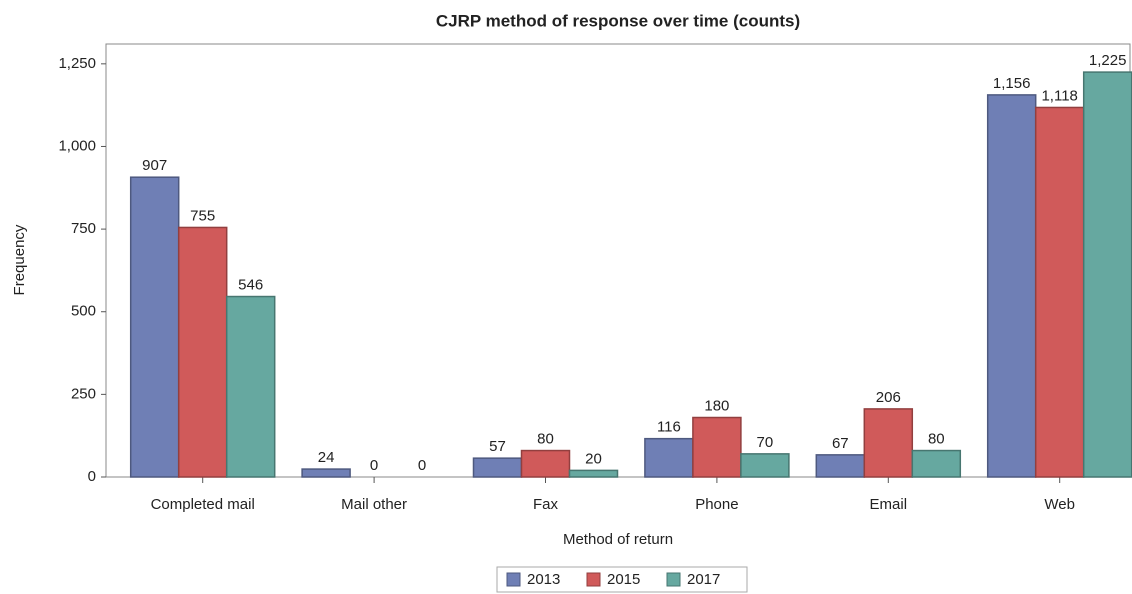  What do you see at coordinates (497, 446) in the screenshot?
I see `value-label: 57` at bounding box center [497, 446].